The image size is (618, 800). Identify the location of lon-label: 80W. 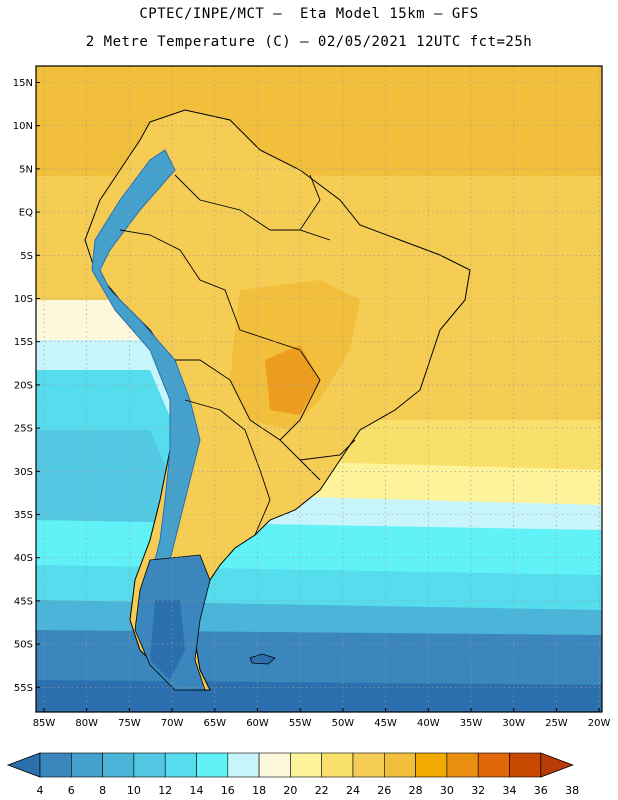
(86, 723).